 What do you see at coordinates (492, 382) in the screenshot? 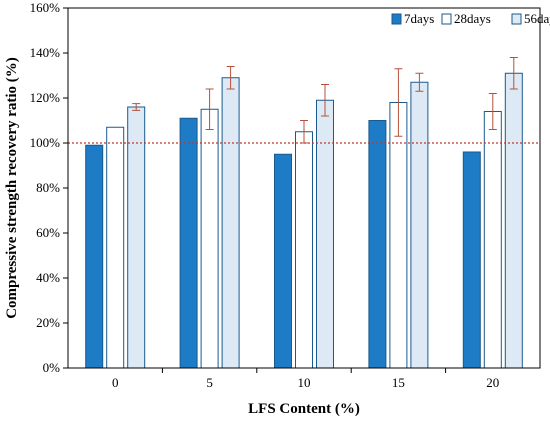
I see `x-tick-label: 20` at bounding box center [492, 382].